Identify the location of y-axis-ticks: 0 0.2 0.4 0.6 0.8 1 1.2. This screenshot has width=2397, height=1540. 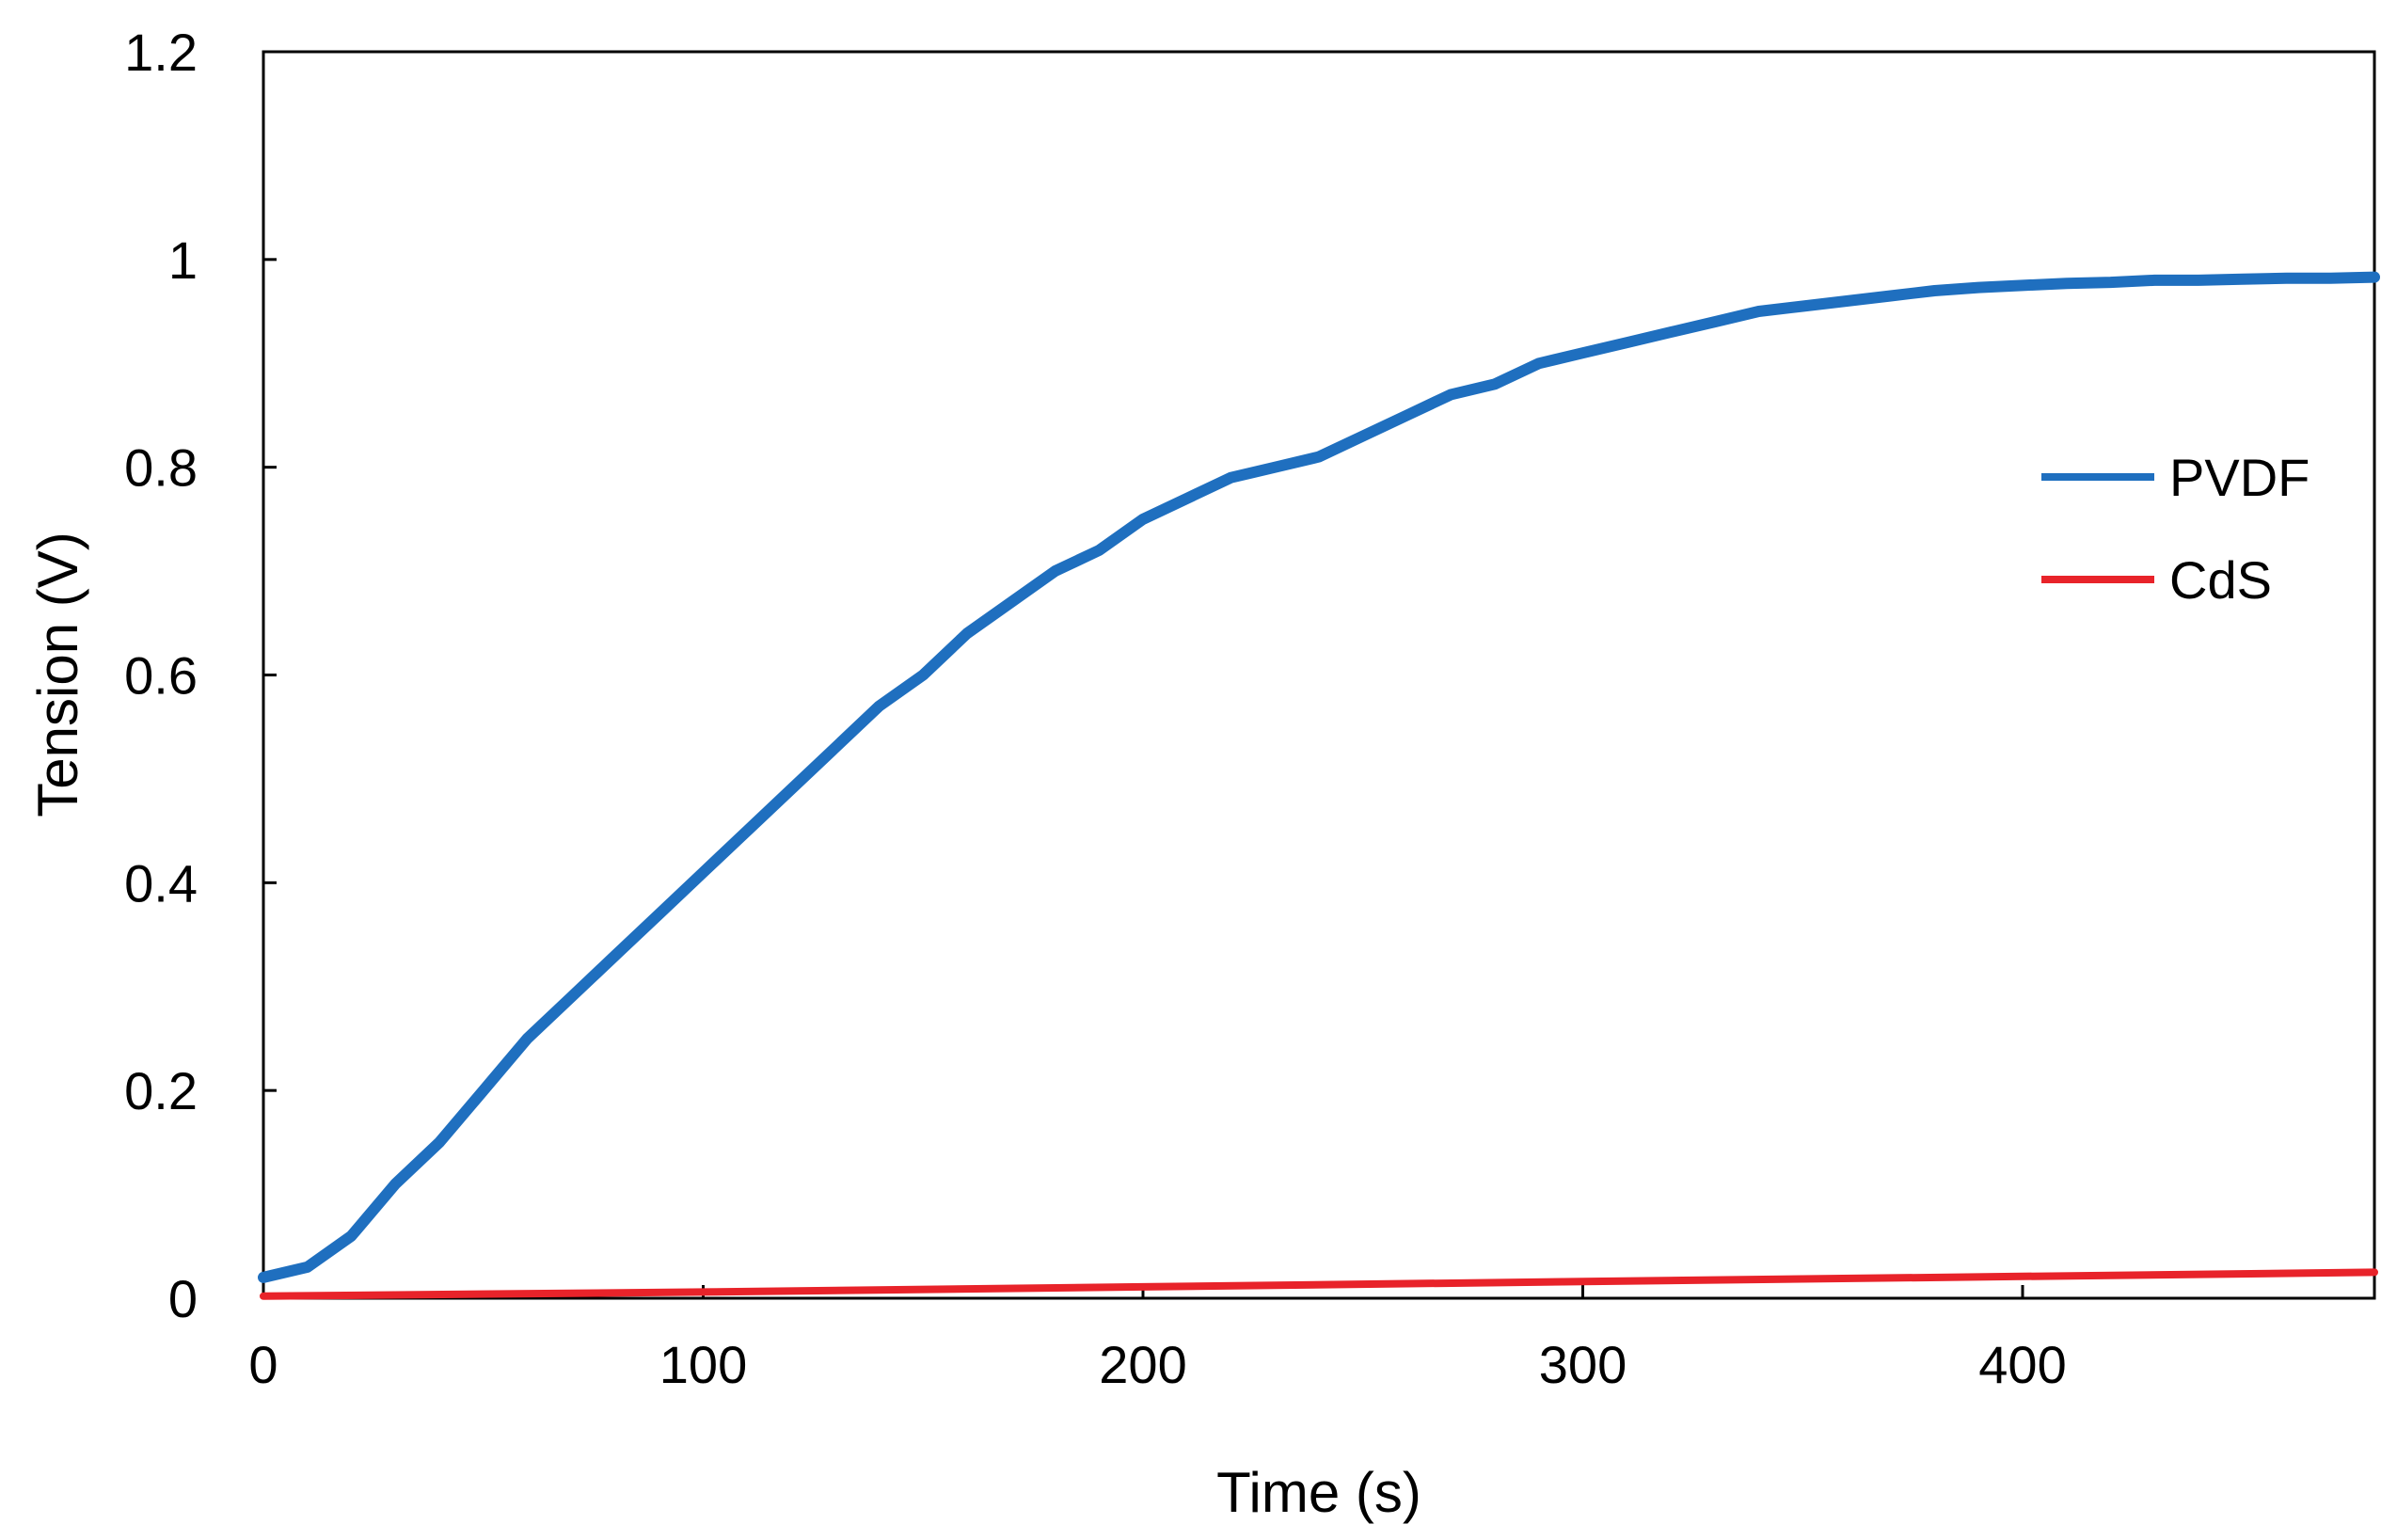
(201, 675).